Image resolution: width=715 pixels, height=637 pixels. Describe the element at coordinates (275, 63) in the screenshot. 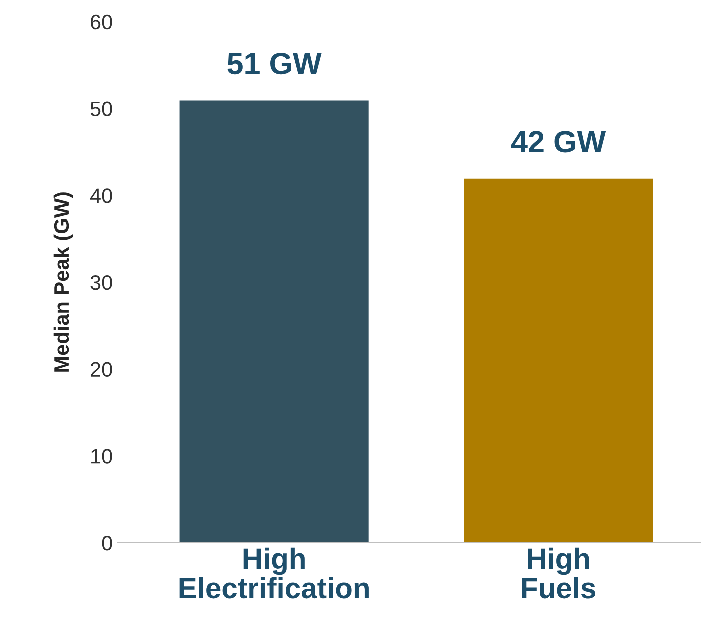

I see `data-label: 51 GW` at that location.